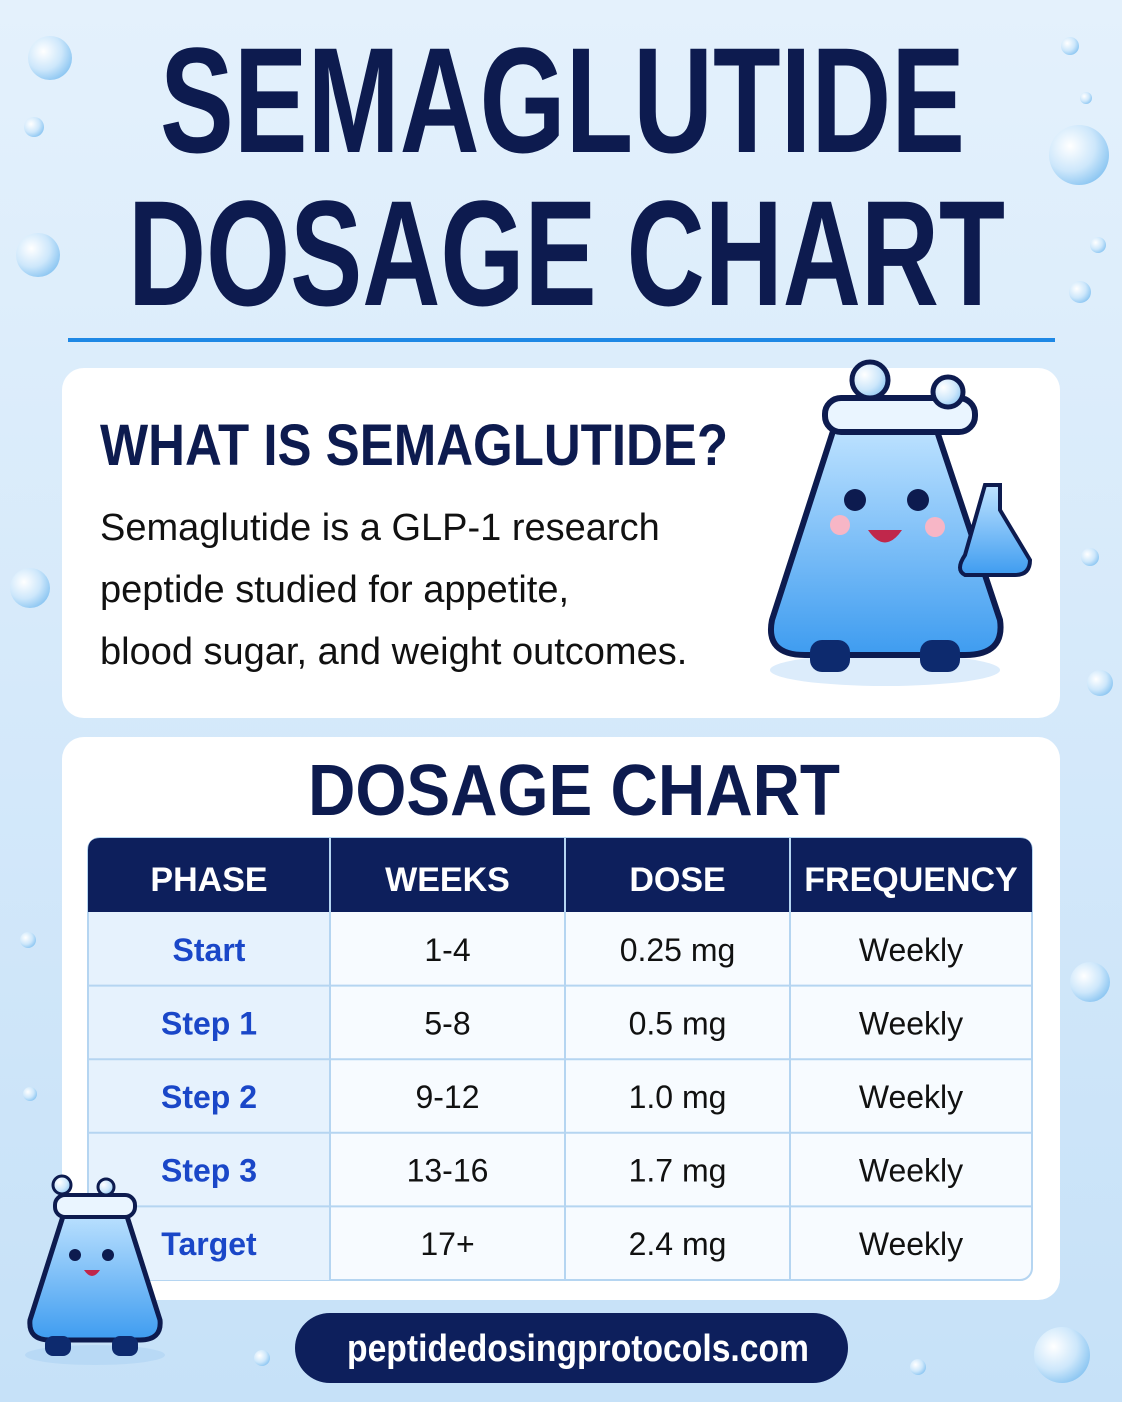 The image size is (1122, 1402). Describe the element at coordinates (678, 1244) in the screenshot. I see `table-cell: 2.4 mg` at that location.